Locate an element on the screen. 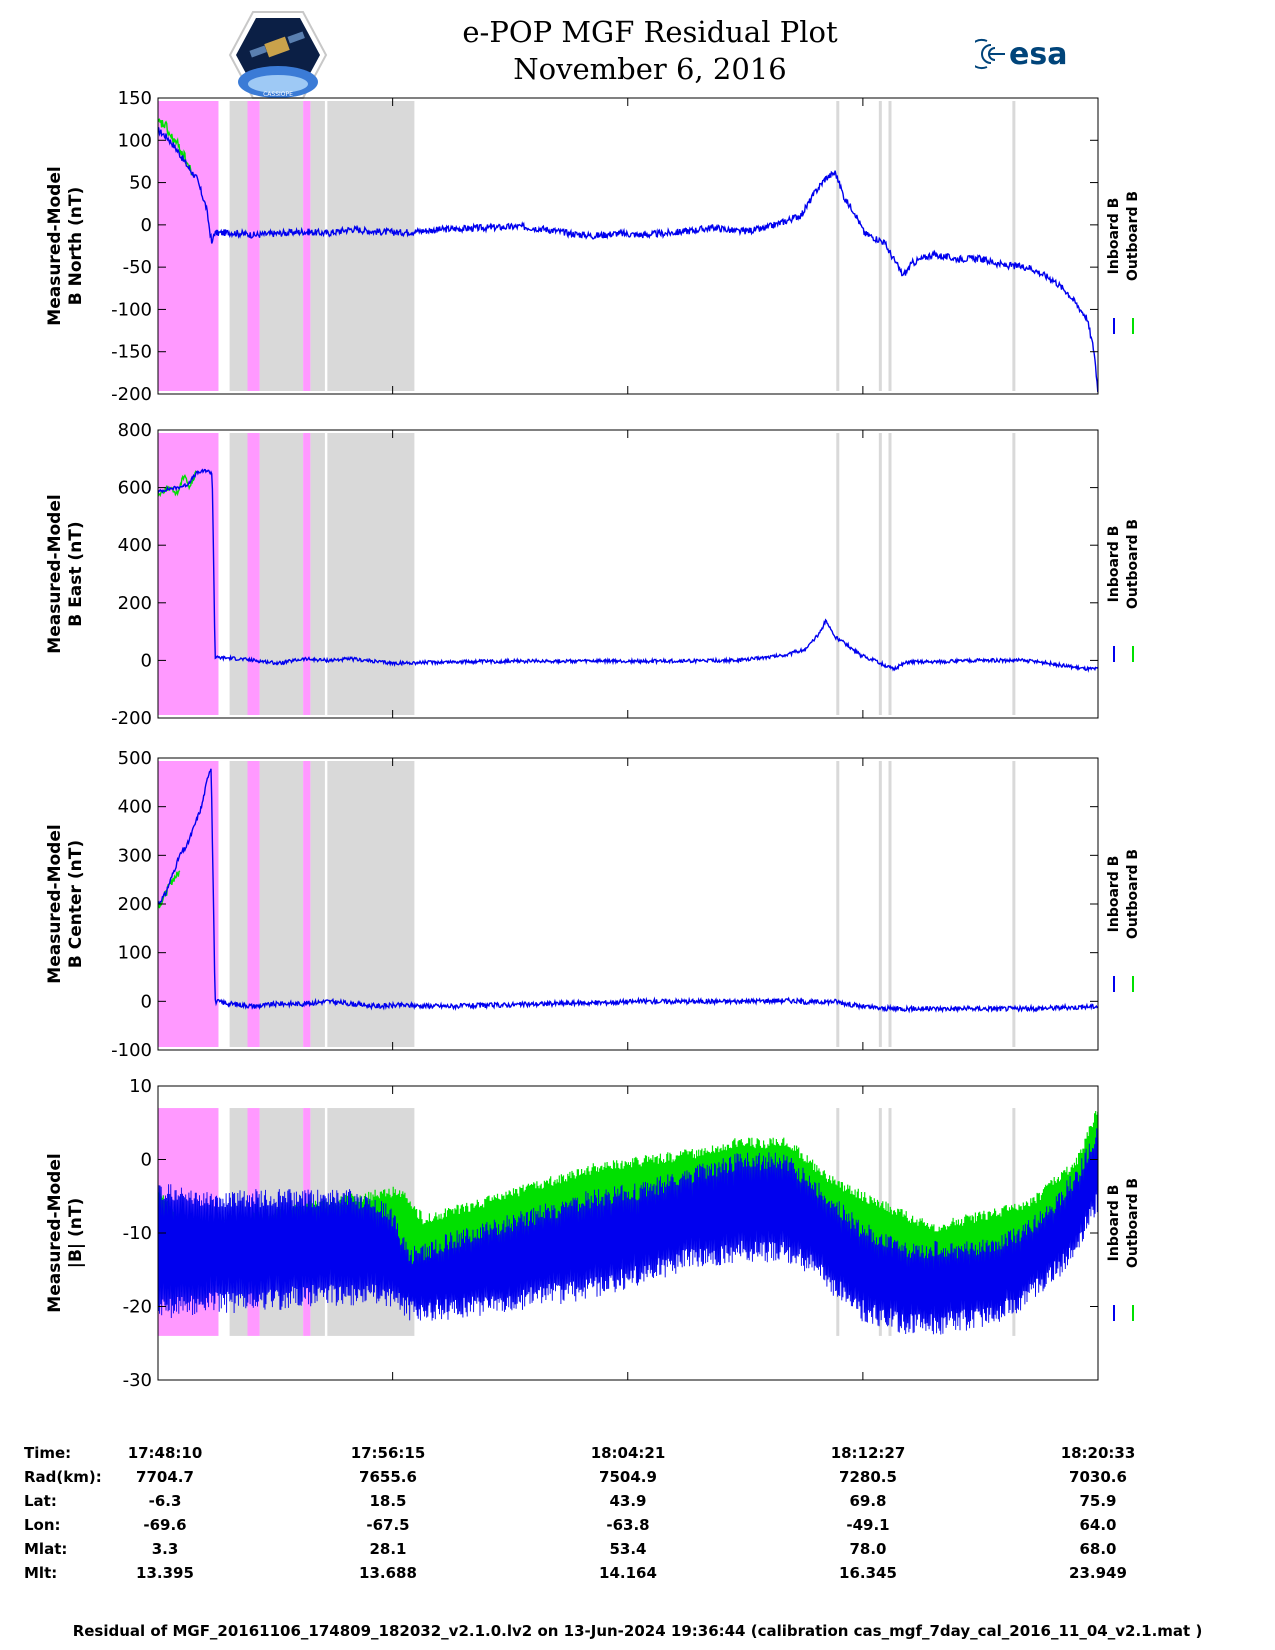 Image resolution: width=1275 pixels, height=1650 pixels. info-value: 18:20:33 is located at coordinates (1098, 1453).